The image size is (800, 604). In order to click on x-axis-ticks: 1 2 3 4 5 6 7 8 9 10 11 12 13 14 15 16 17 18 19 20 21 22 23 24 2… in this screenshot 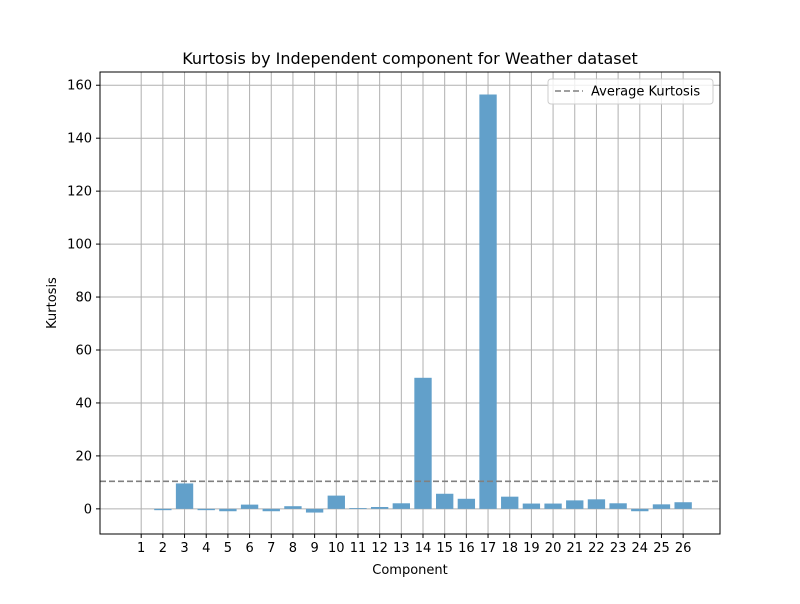, I will do `click(414, 545)`.